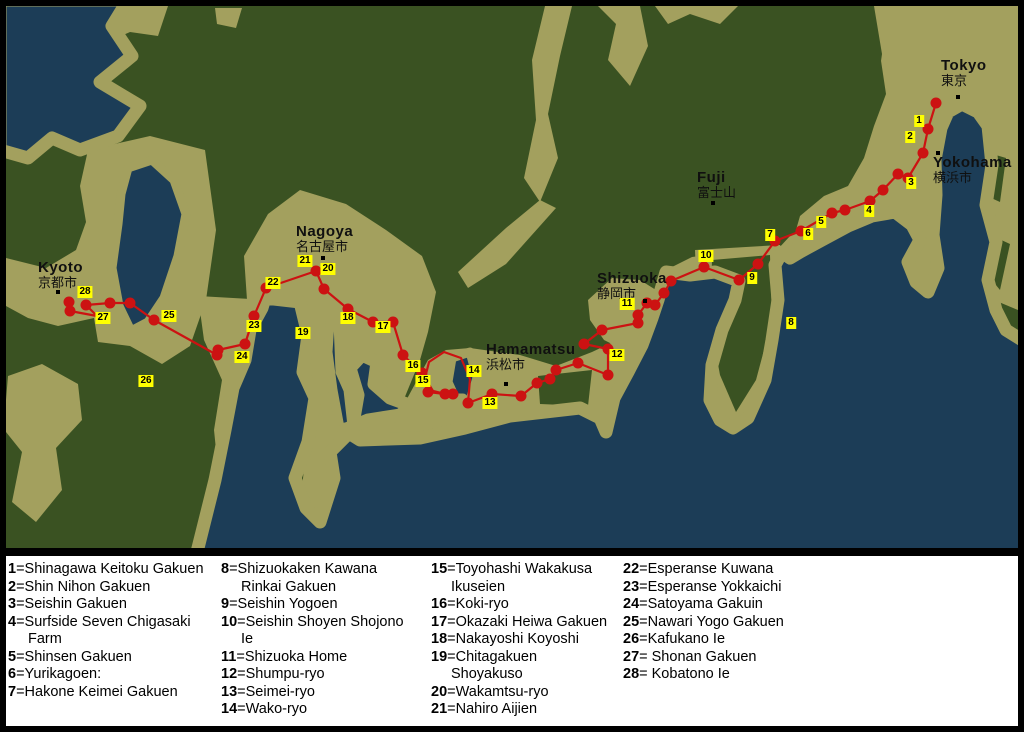 The height and width of the screenshot is (732, 1024). Describe the element at coordinates (114, 658) in the screenshot. I see `legend-entry-5: 5=Shinsen Gakuen` at that location.